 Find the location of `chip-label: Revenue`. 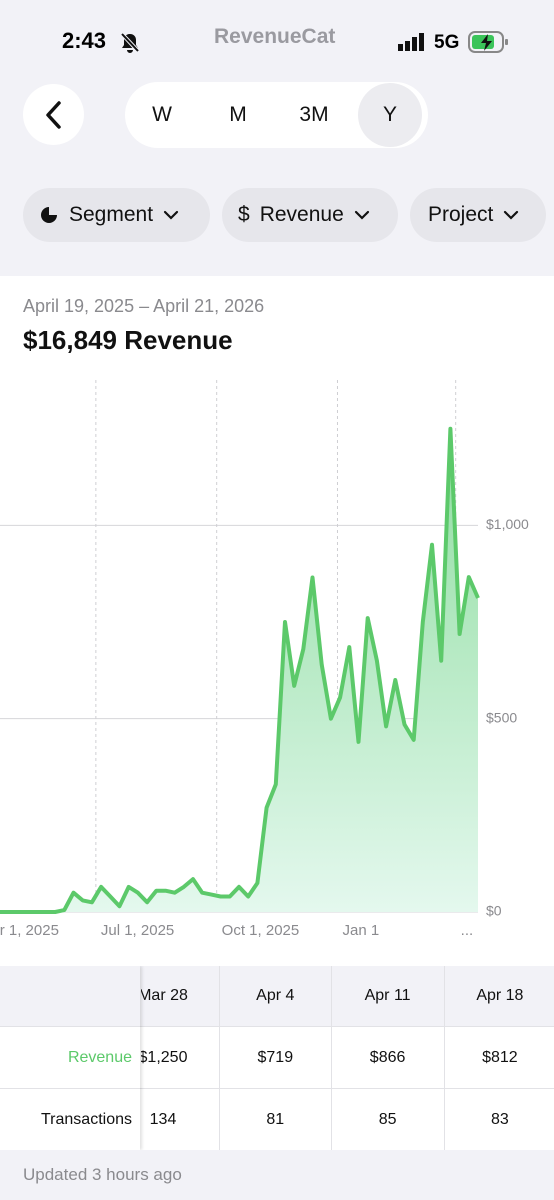

chip-label: Revenue is located at coordinates (301, 214).